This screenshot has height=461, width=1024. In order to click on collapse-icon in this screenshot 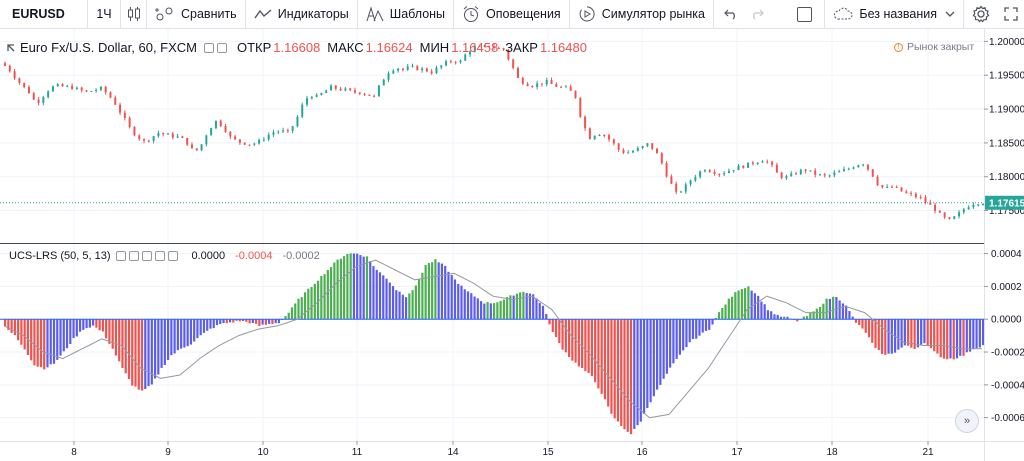, I will do `click(11, 48)`.